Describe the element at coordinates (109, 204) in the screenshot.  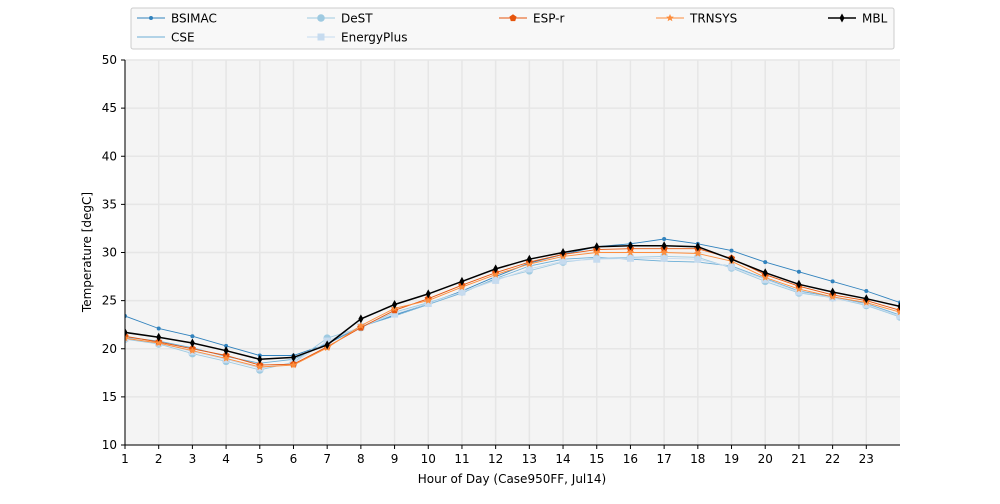
I see `y-tick-label: 35` at that location.